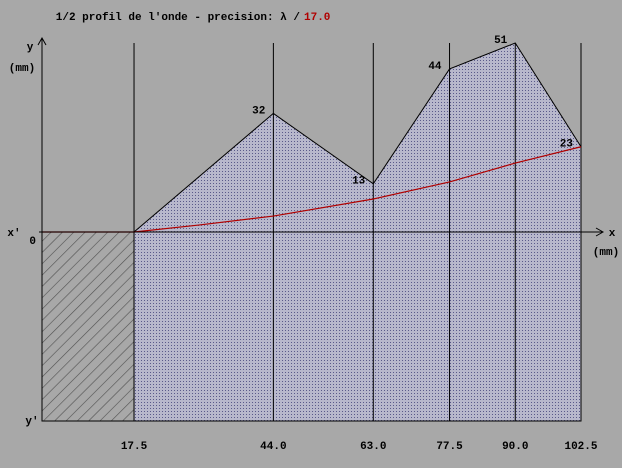 The image size is (622, 468). I want to click on x-axis-unit: (mm), so click(606, 253).